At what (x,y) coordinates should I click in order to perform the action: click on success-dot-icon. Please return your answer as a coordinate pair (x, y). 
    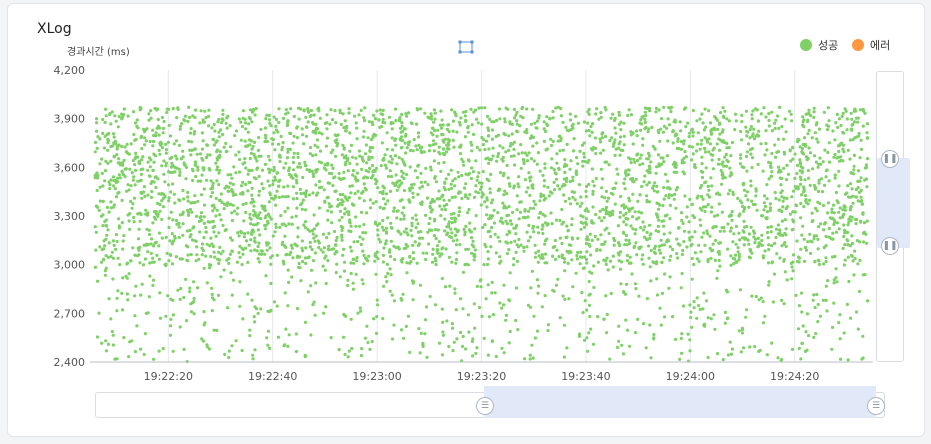
    Looking at the image, I should click on (806, 45).